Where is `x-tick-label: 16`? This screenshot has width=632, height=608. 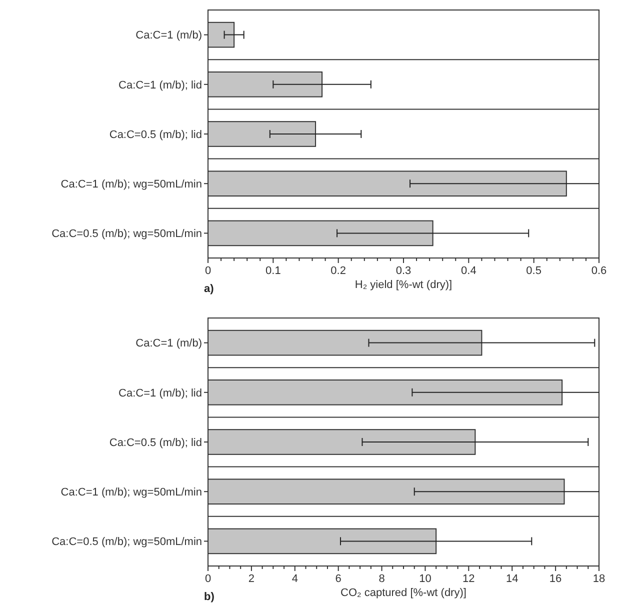
x-tick-label: 16 is located at coordinates (555, 579).